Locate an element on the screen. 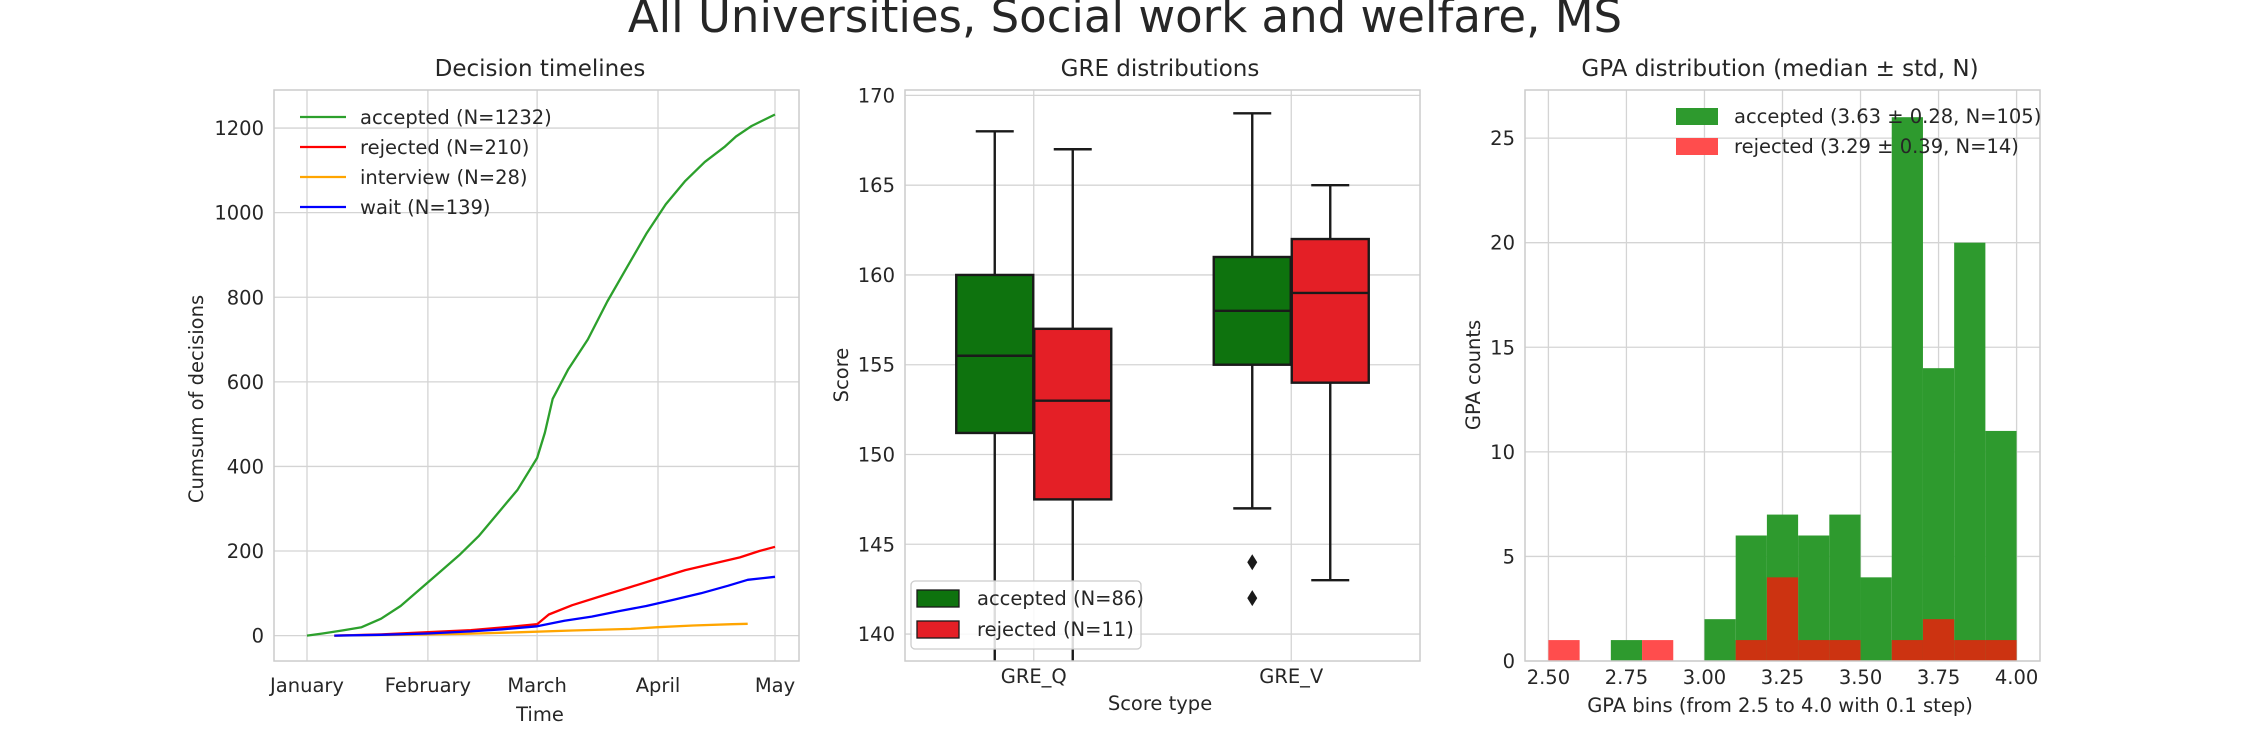 The image size is (2250, 750). timeline-xlabel: Time is located at coordinates (539, 714).